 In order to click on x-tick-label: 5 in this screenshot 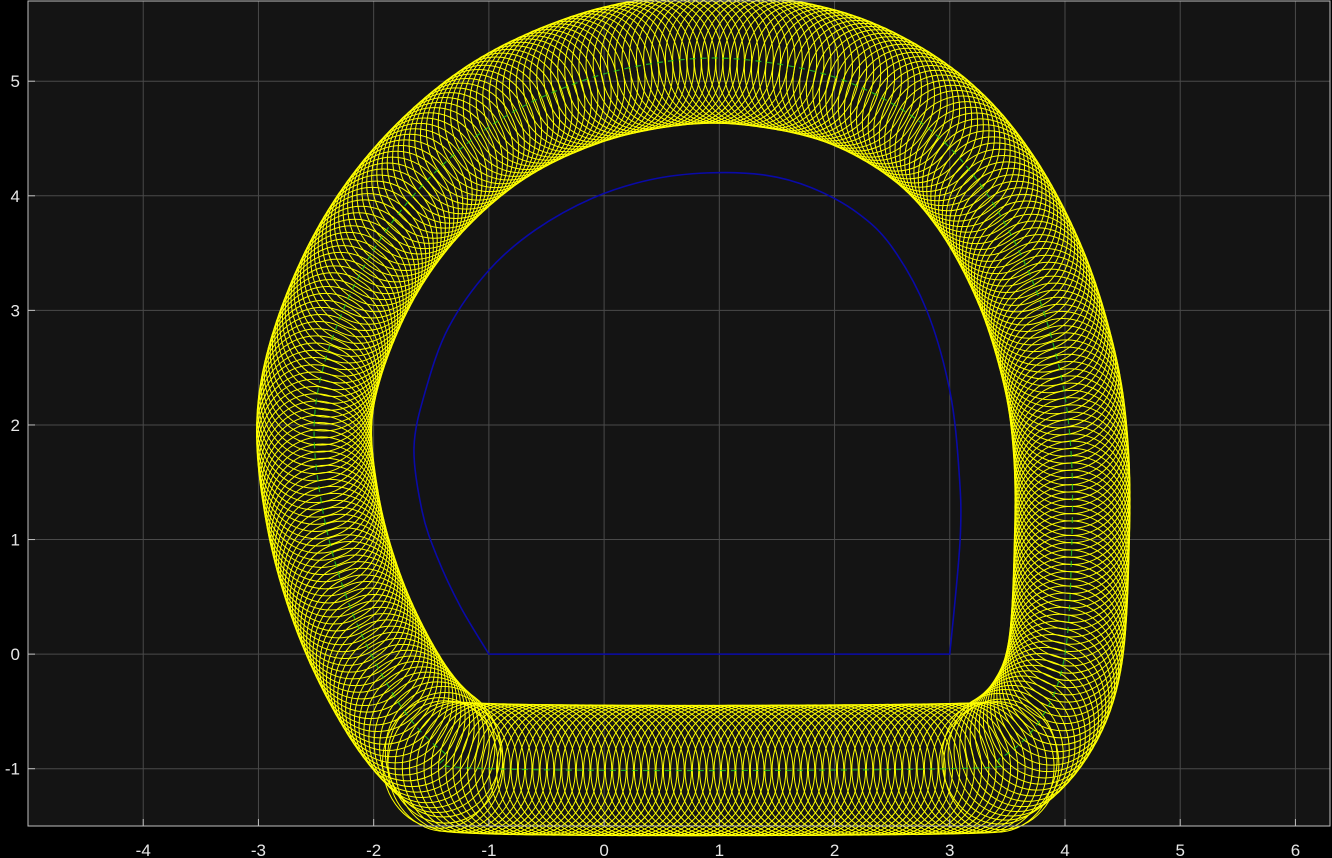, I will do `click(1179, 849)`.